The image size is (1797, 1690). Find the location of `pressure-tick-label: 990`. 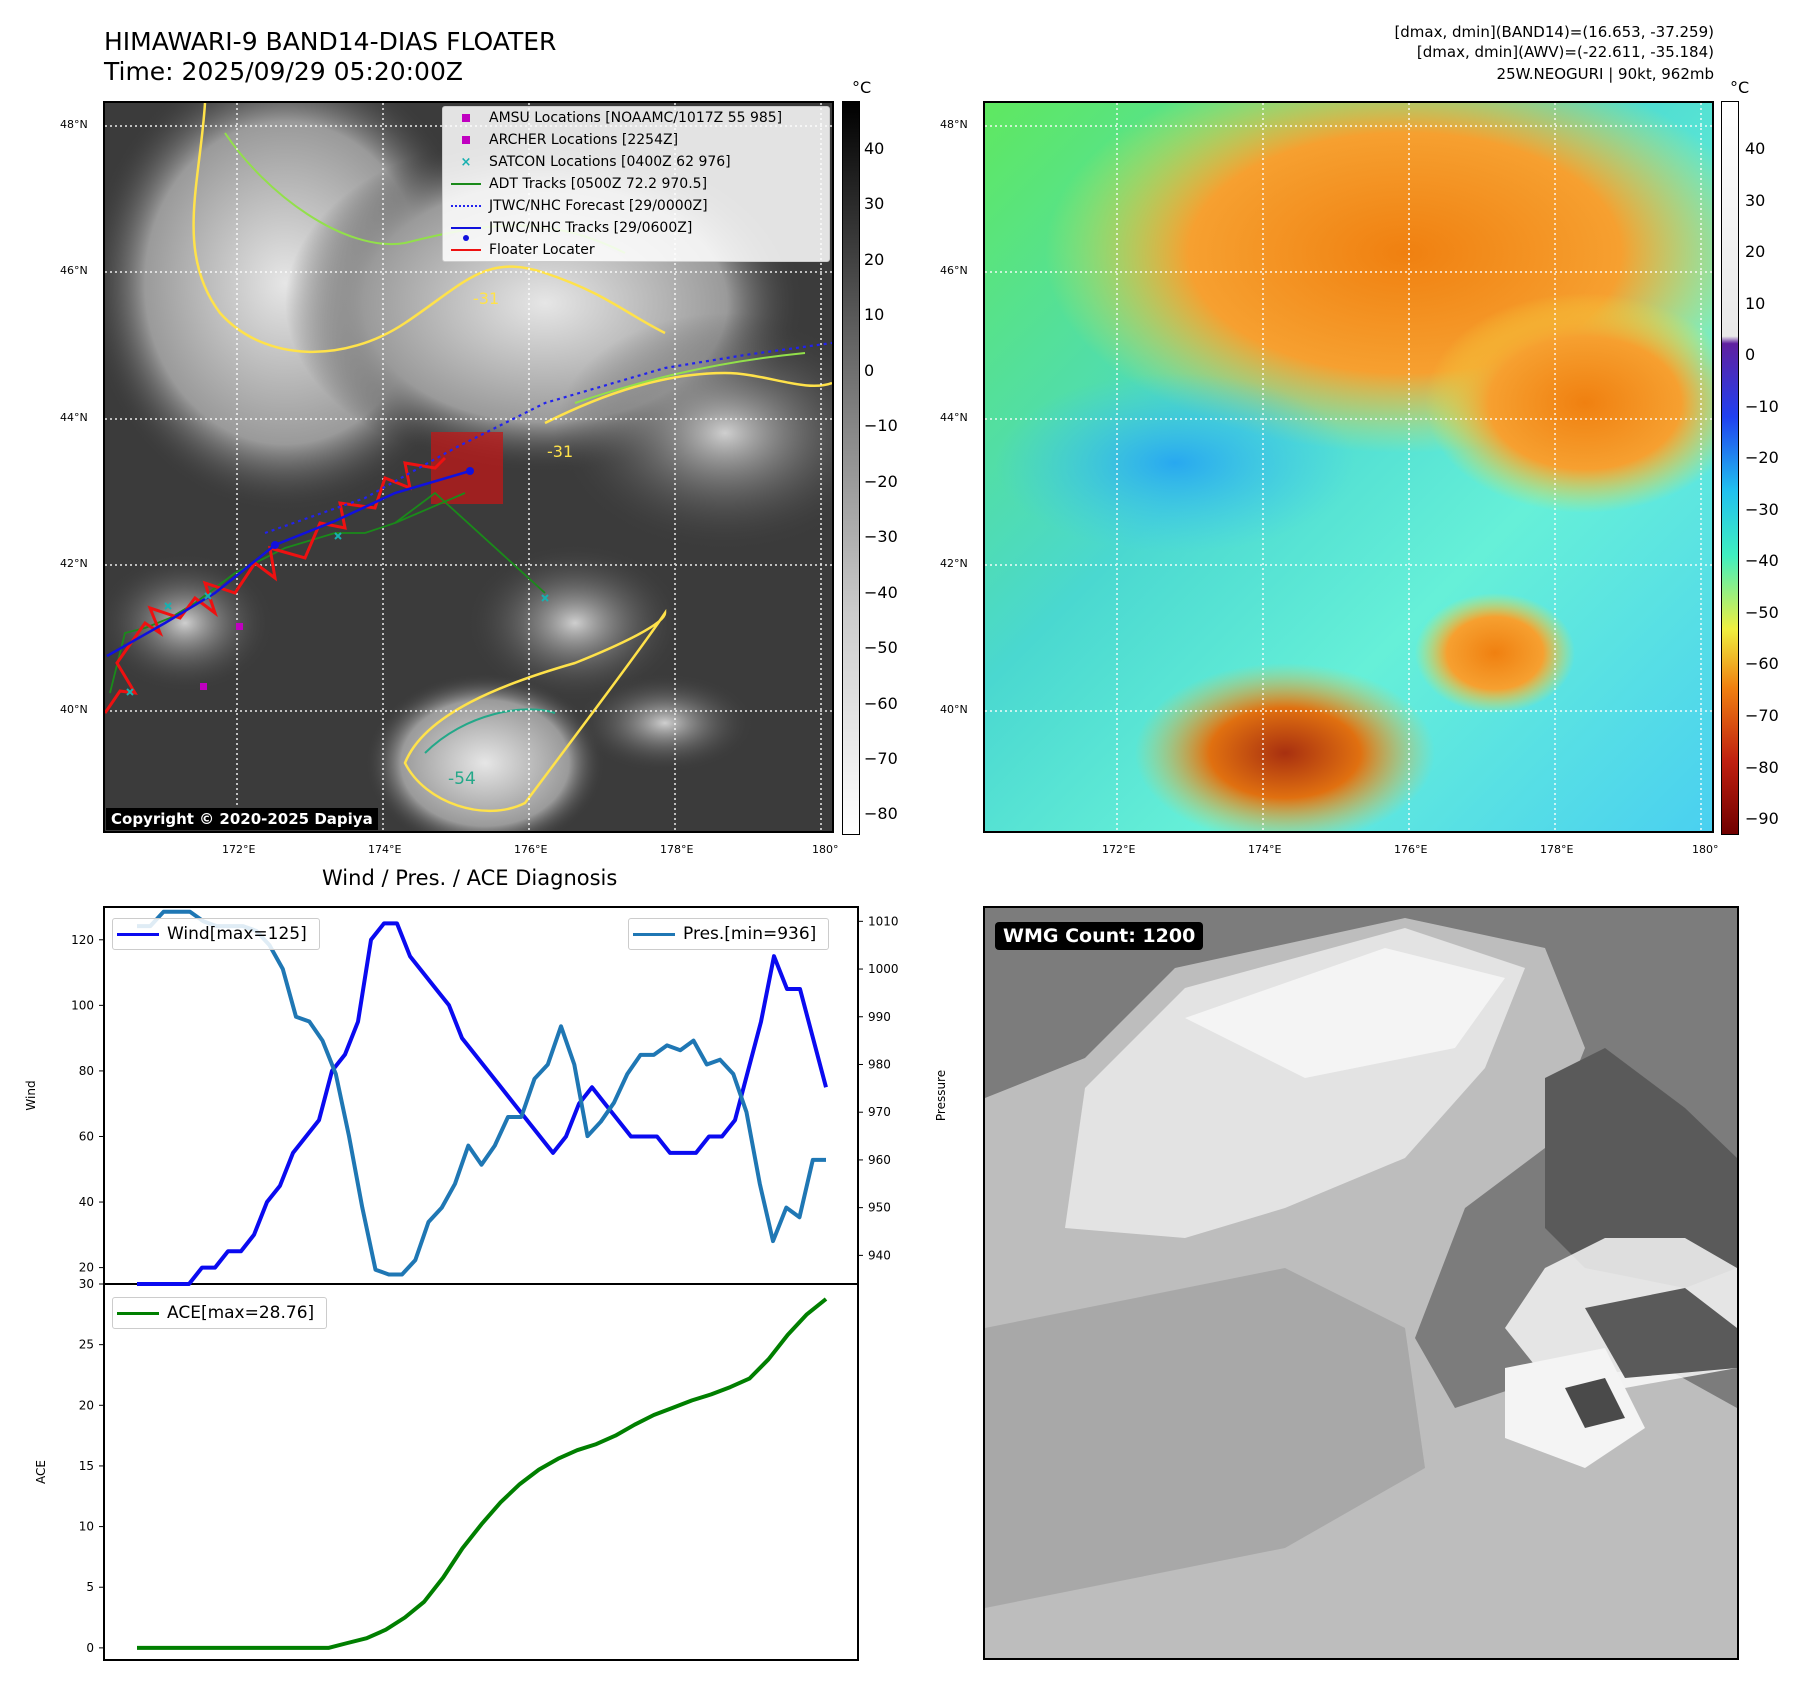

pressure-tick-label: 990 is located at coordinates (879, 1017).